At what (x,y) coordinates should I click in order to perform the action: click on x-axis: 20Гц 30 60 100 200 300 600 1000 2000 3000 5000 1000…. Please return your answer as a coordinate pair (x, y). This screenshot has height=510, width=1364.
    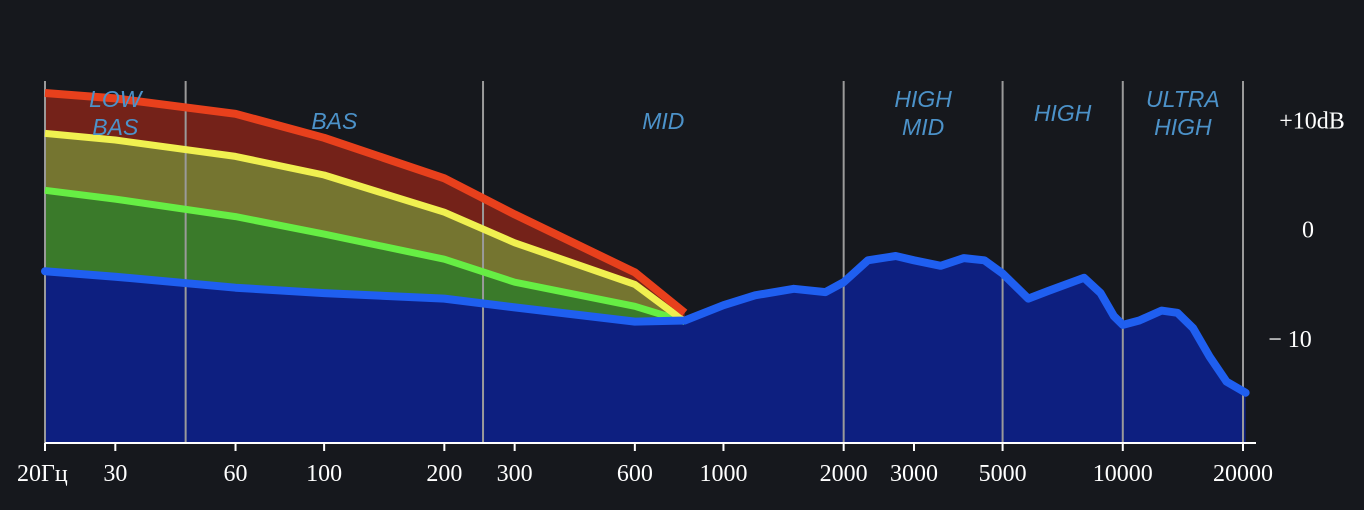
    Looking at the image, I should click on (645, 464).